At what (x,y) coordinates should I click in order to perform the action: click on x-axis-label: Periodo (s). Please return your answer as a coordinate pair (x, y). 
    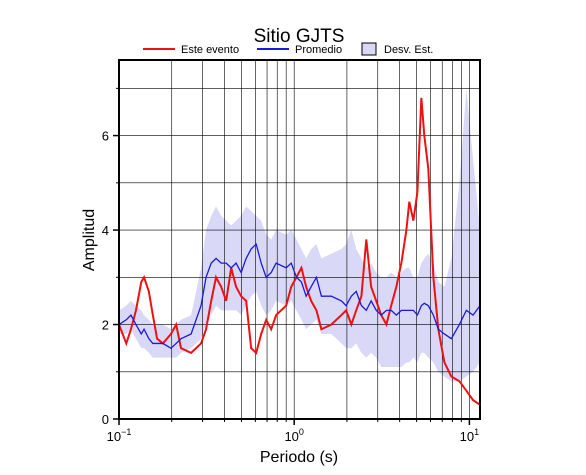
    Looking at the image, I should click on (299, 457).